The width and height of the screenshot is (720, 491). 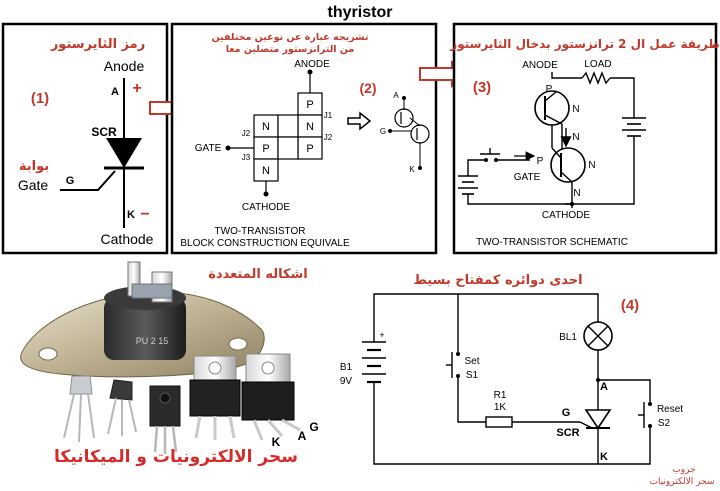 What do you see at coordinates (412, 169) in the screenshot?
I see `mini-k-label: K` at bounding box center [412, 169].